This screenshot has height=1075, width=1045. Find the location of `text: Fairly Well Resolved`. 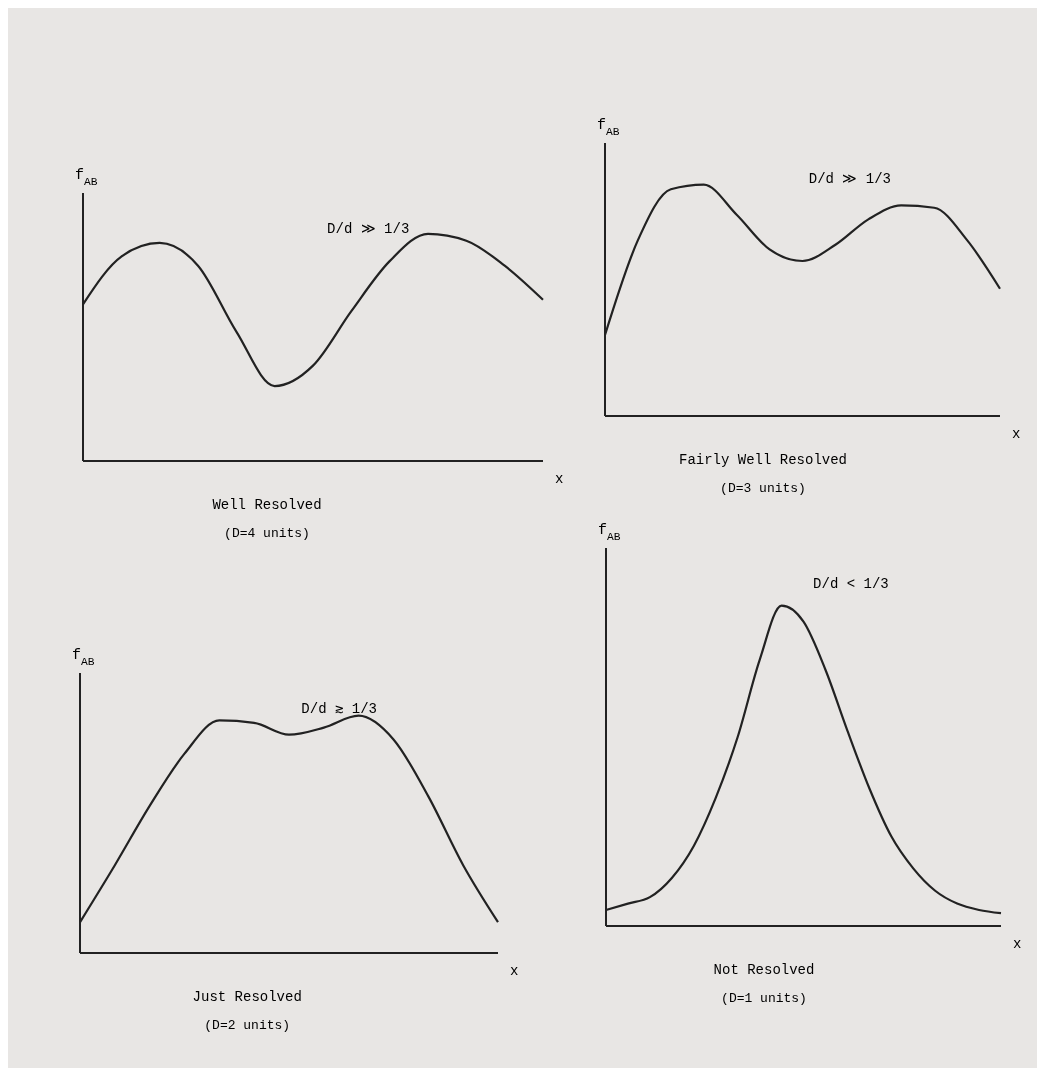

text: Fairly Well Resolved is located at coordinates (763, 460).